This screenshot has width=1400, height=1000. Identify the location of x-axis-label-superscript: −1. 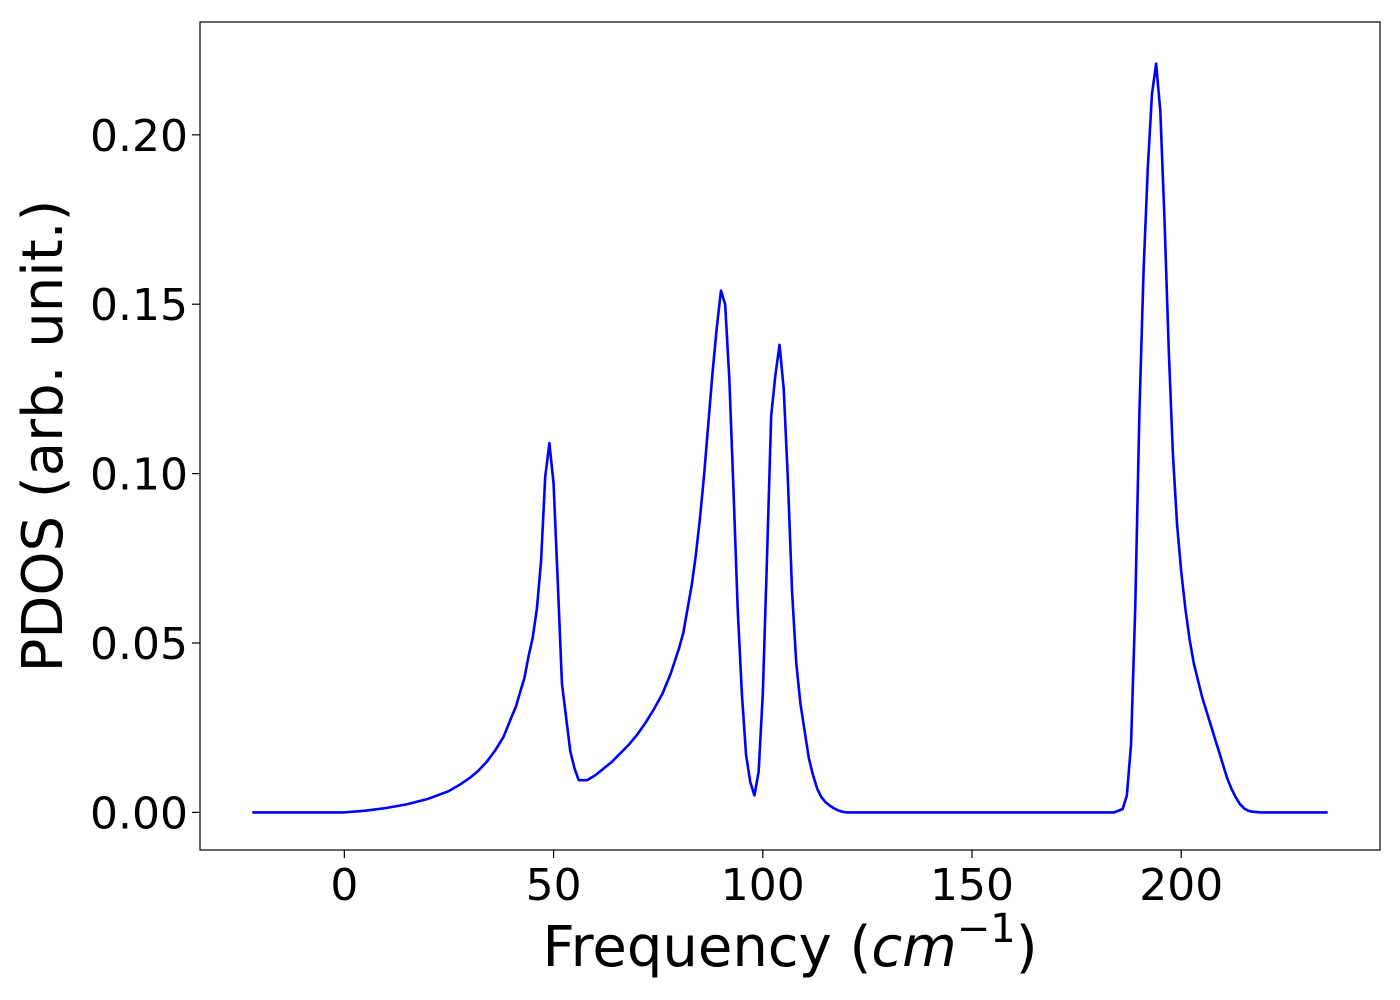
(986, 929).